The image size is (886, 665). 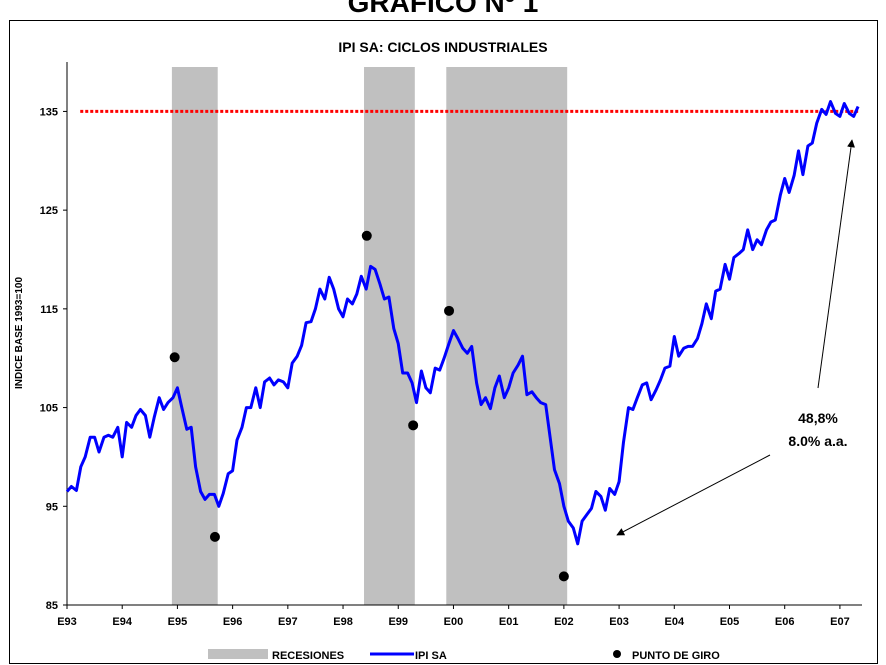 What do you see at coordinates (840, 622) in the screenshot?
I see `x-tick-label: E07` at bounding box center [840, 622].